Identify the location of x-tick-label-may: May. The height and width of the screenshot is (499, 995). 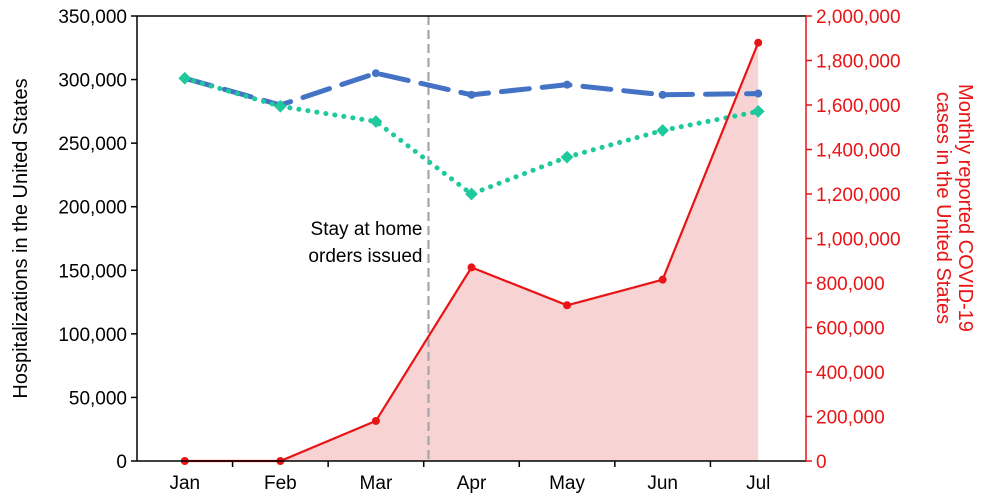
(567, 483).